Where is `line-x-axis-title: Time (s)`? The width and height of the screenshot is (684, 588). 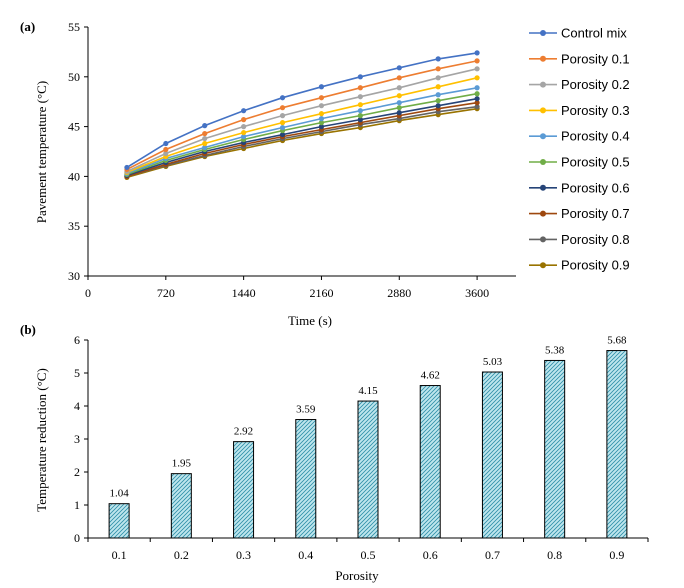 line-x-axis-title: Time (s) is located at coordinates (310, 320).